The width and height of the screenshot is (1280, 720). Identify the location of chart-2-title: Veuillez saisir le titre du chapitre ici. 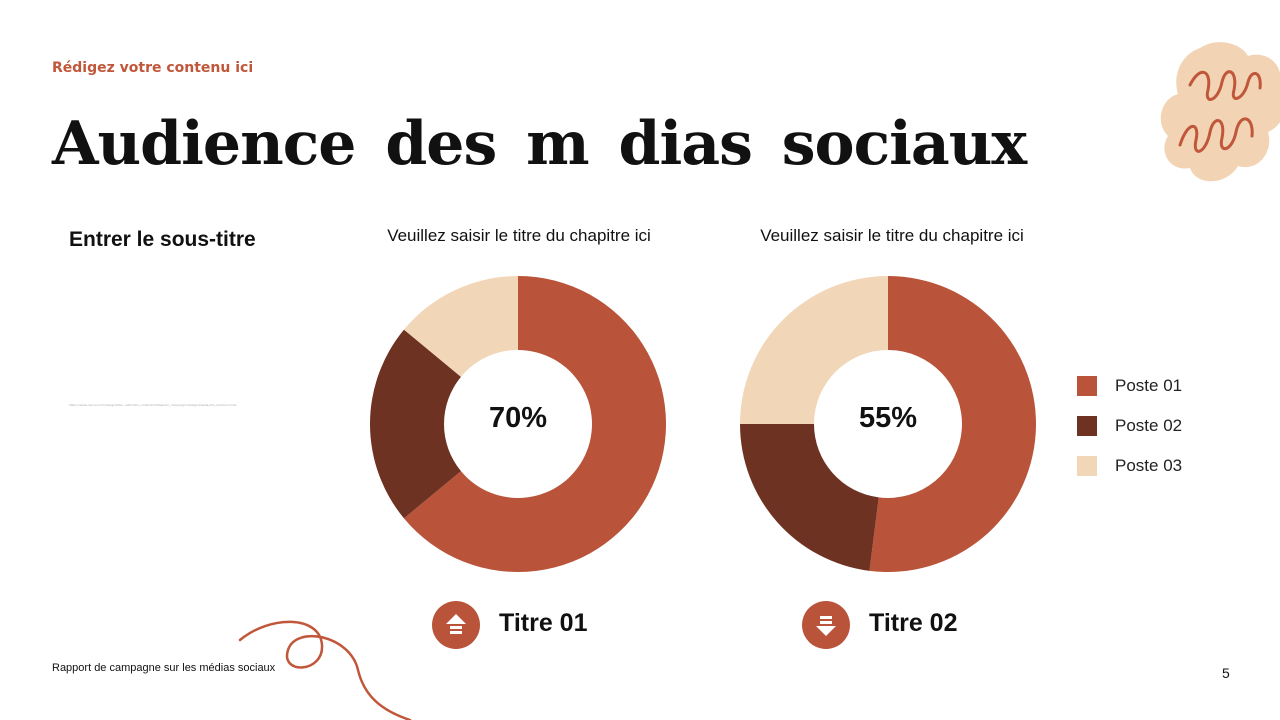
(892, 235).